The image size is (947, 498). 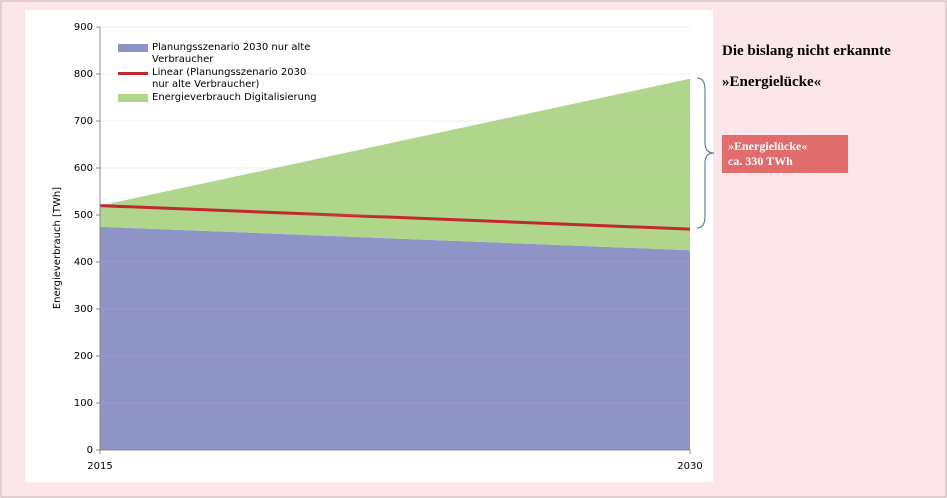 What do you see at coordinates (57, 248) in the screenshot?
I see `y-axis-label: Energieverbrauch [TWh]` at bounding box center [57, 248].